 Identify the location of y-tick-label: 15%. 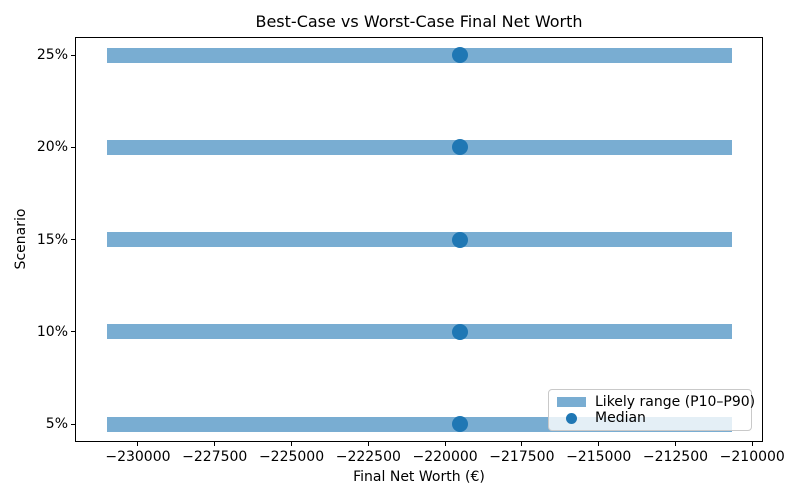
(52, 239).